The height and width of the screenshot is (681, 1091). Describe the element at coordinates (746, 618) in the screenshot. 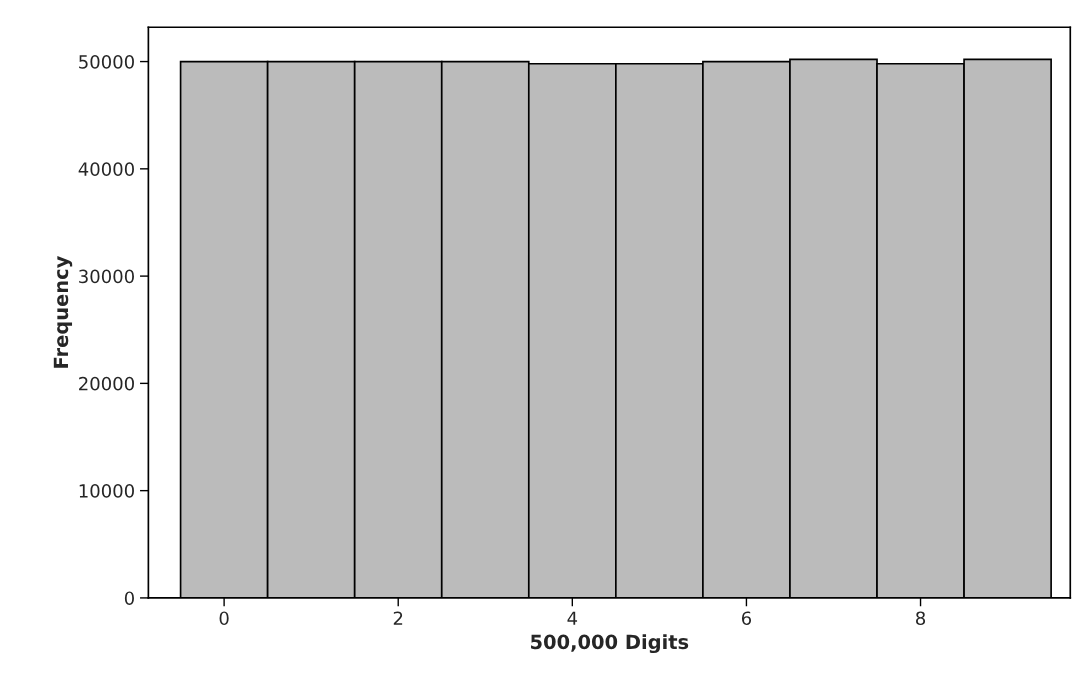

I see `x-tick-label: 6` at that location.